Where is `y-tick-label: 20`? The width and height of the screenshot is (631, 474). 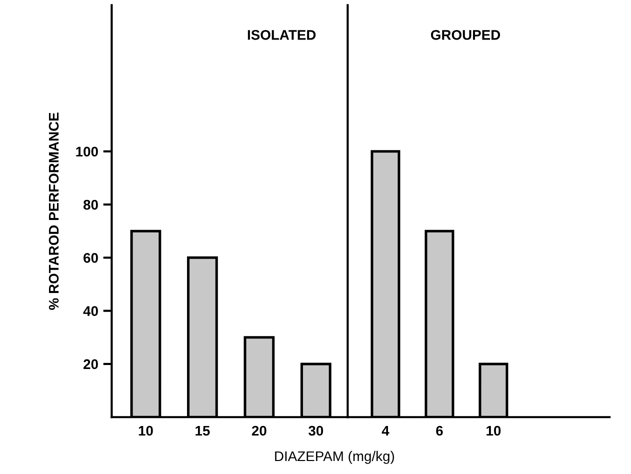 y-tick-label: 20 is located at coordinates (91, 364).